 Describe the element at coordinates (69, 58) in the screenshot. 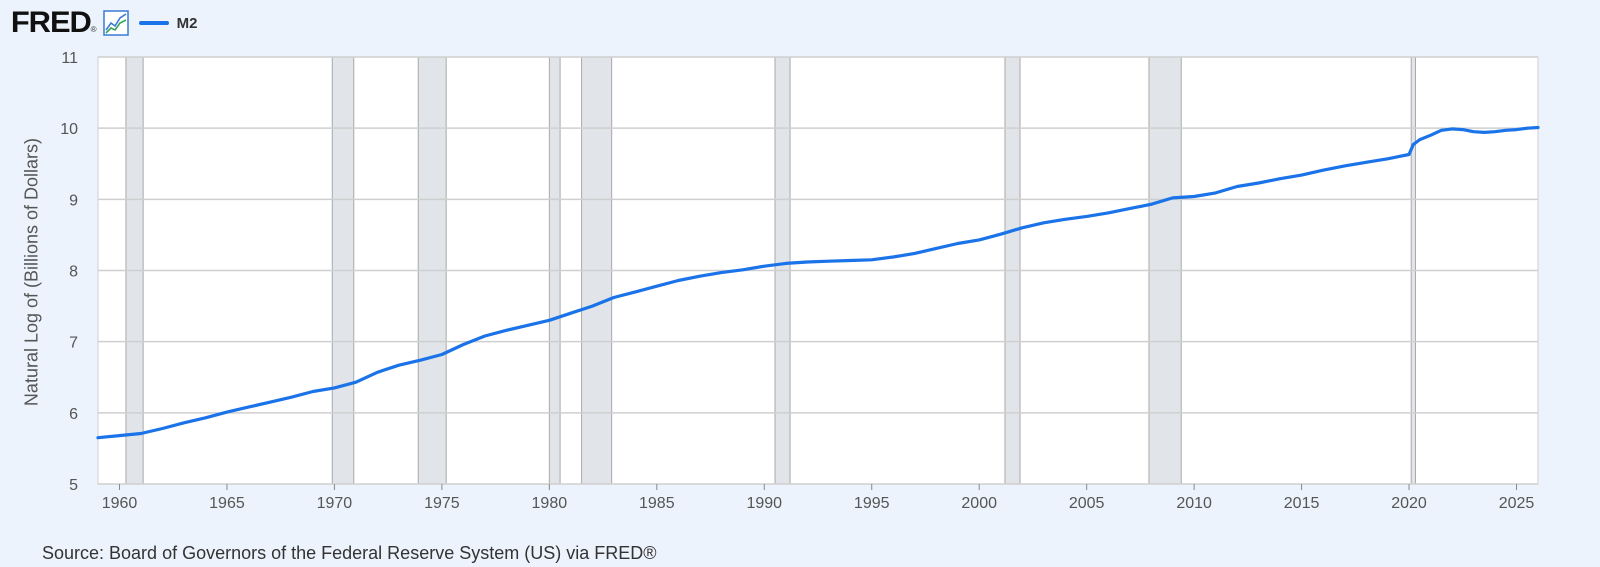

I see `y-tick-label: 11` at that location.